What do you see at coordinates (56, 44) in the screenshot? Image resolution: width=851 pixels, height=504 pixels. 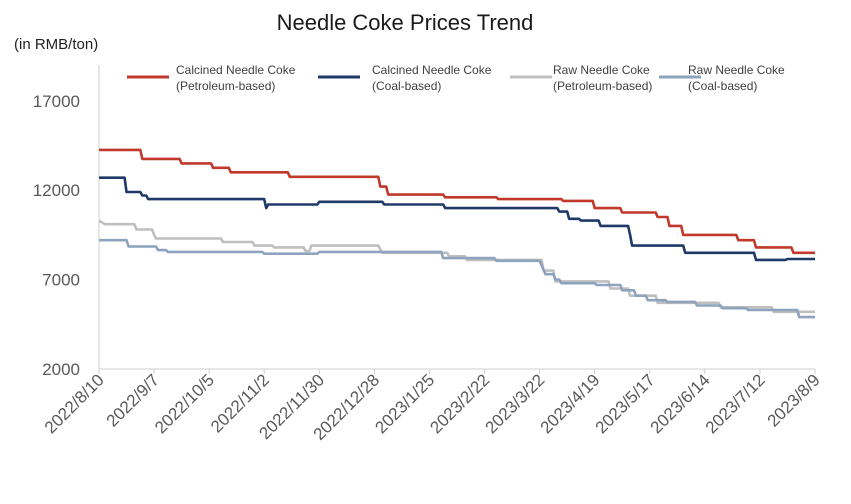 I see `y-axis-unit-label: (in RMB/ton)` at bounding box center [56, 44].